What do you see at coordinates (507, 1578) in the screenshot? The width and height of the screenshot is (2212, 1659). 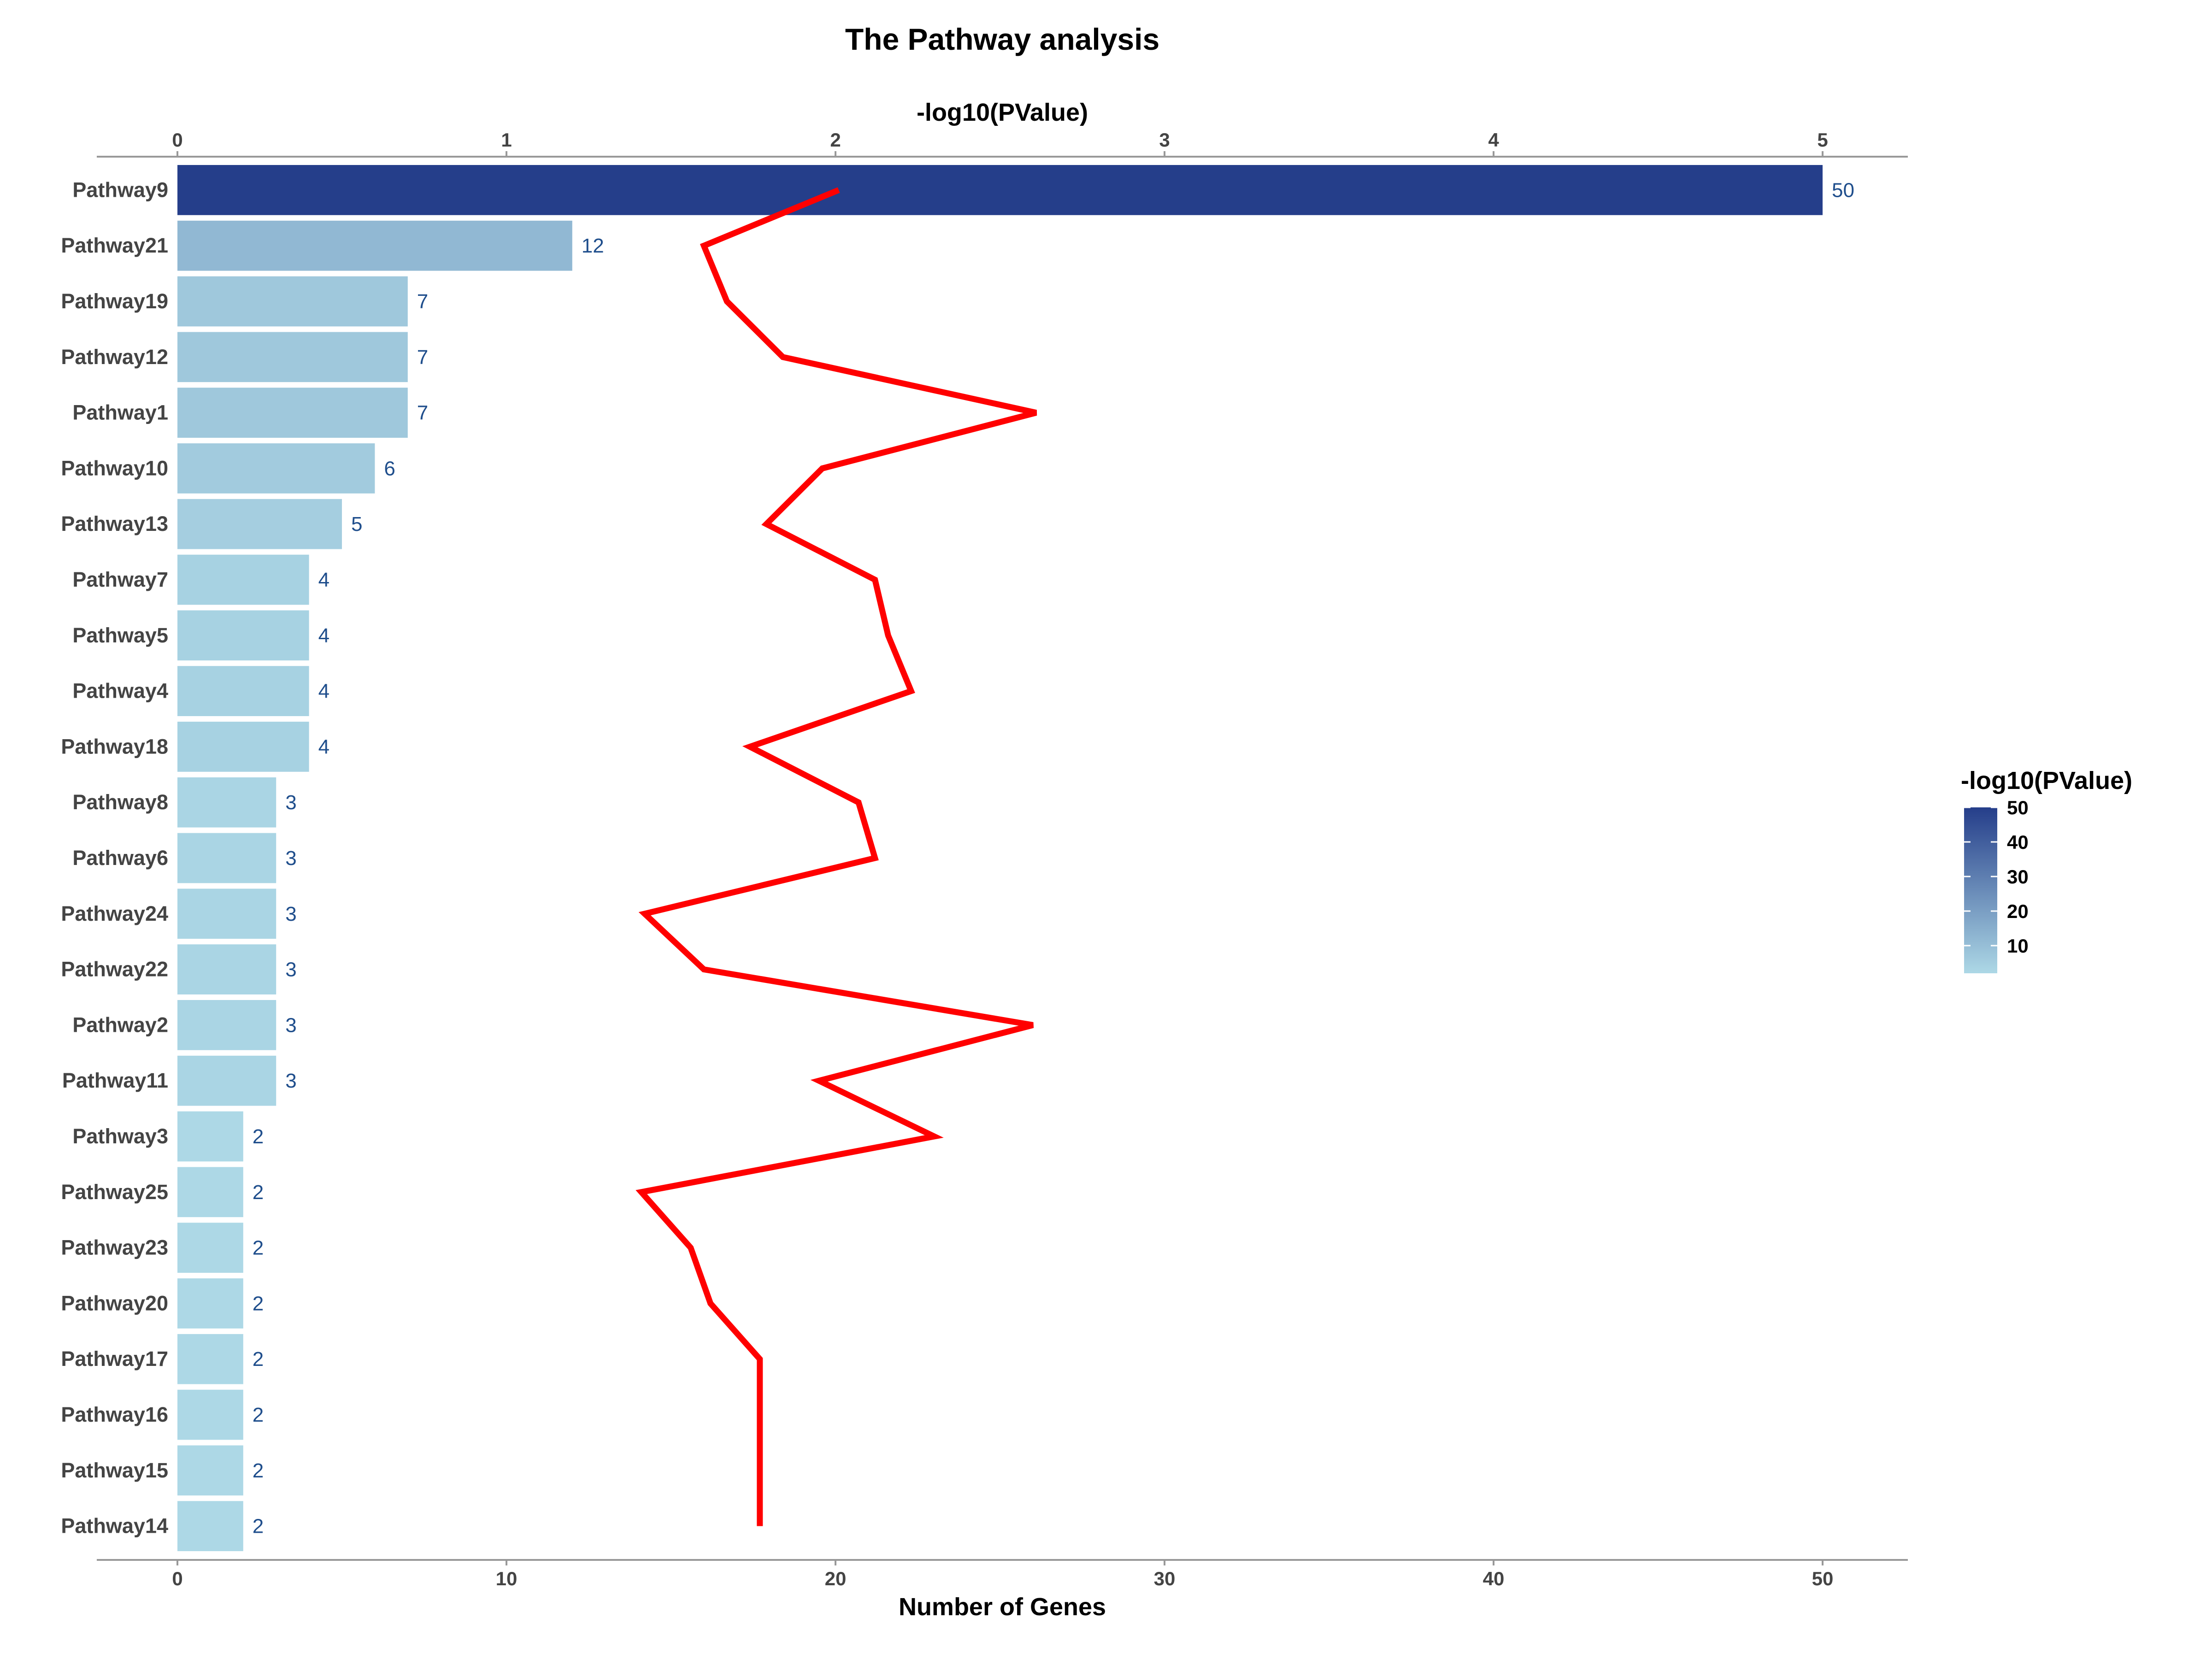 I see `bottom-axis-tick-label: 10` at bounding box center [507, 1578].